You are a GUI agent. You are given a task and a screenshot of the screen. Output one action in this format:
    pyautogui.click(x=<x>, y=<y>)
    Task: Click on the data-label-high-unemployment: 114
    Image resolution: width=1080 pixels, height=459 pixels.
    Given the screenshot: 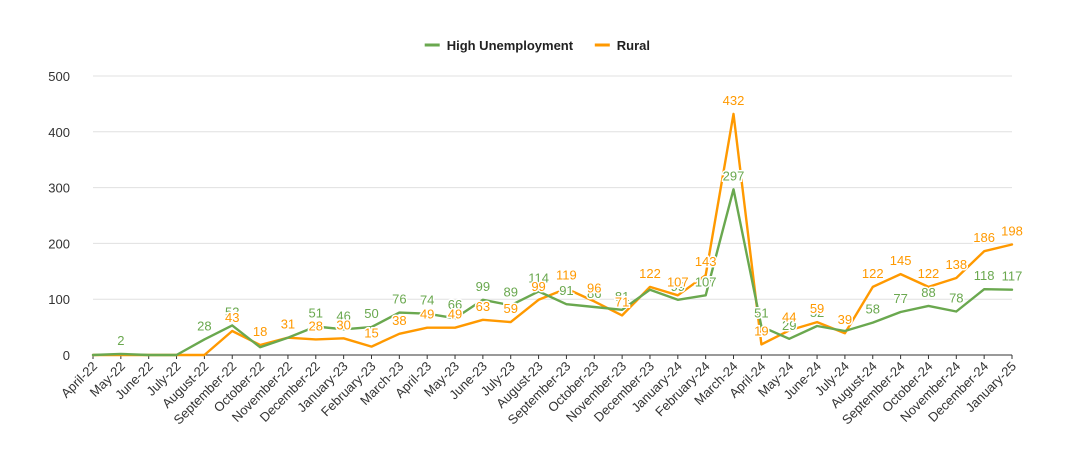 What is the action you would take?
    pyautogui.click(x=538, y=277)
    